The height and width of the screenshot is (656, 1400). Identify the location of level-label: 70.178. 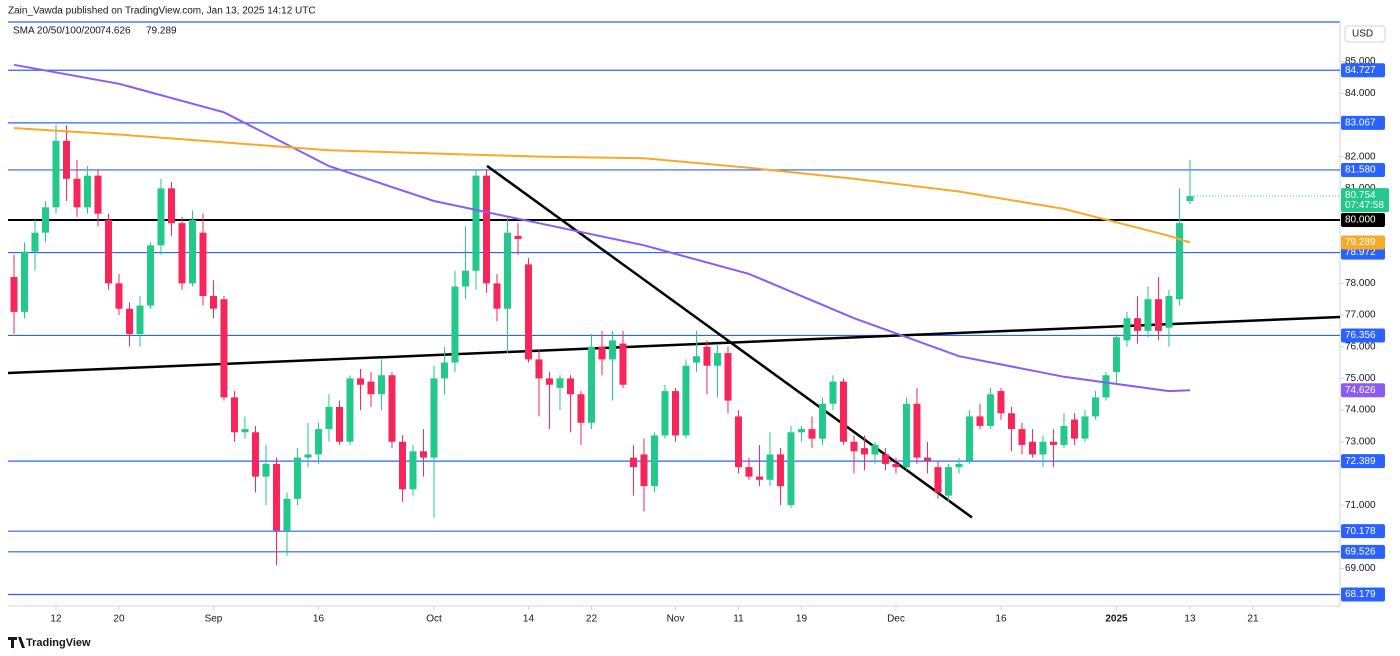
(1360, 531).